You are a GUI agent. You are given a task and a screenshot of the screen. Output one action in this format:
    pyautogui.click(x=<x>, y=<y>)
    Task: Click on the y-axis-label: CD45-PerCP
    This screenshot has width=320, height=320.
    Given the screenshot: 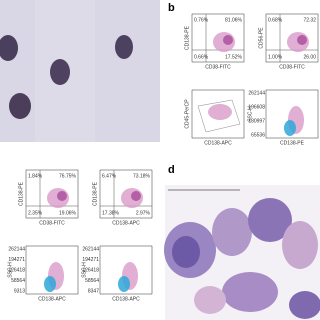 What is the action you would take?
    pyautogui.click(x=187, y=114)
    